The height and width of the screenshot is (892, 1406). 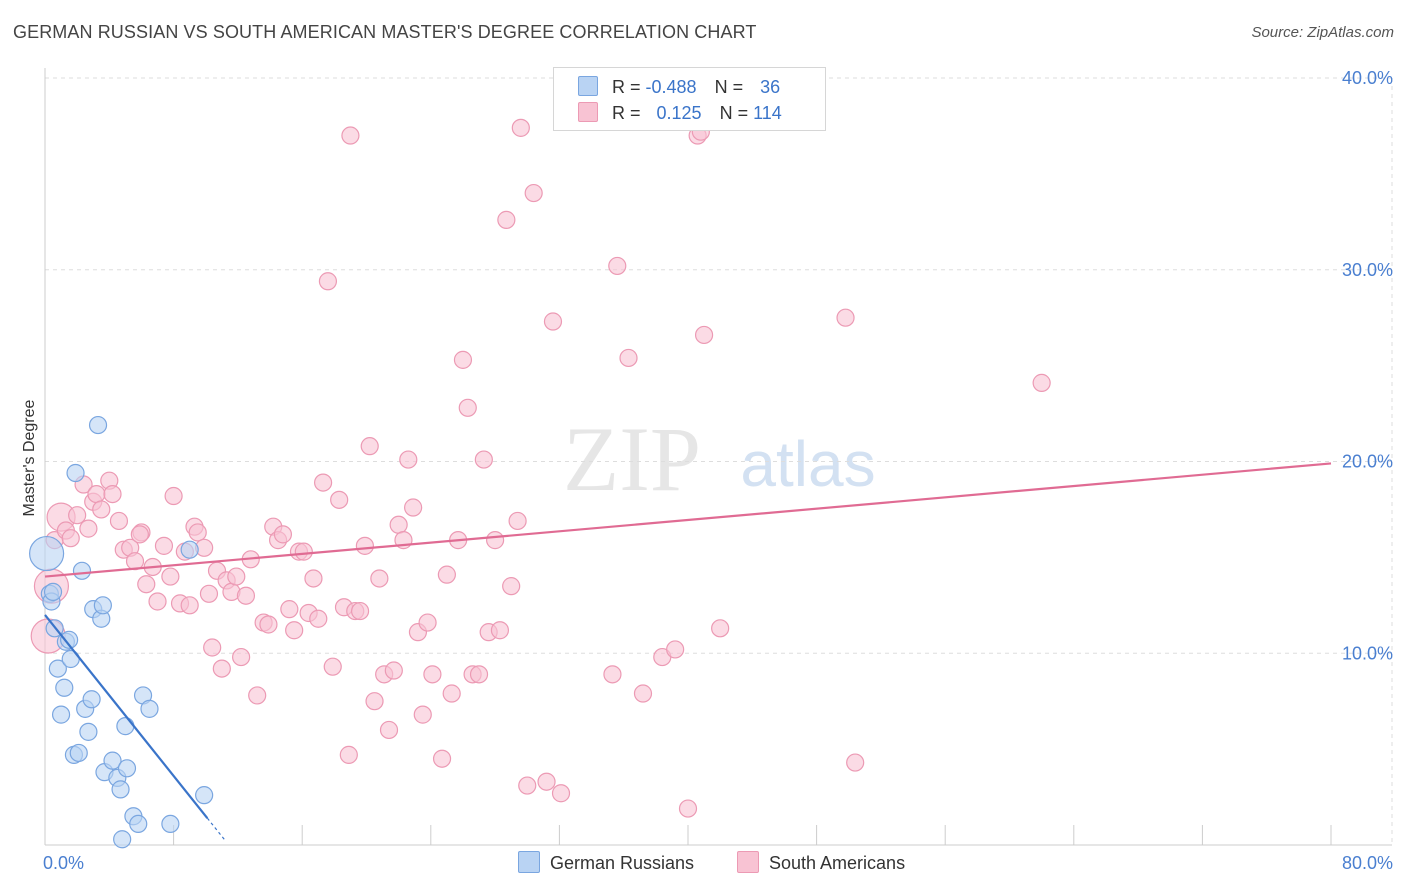 I want to click on pink-swatch, so click(x=588, y=112).